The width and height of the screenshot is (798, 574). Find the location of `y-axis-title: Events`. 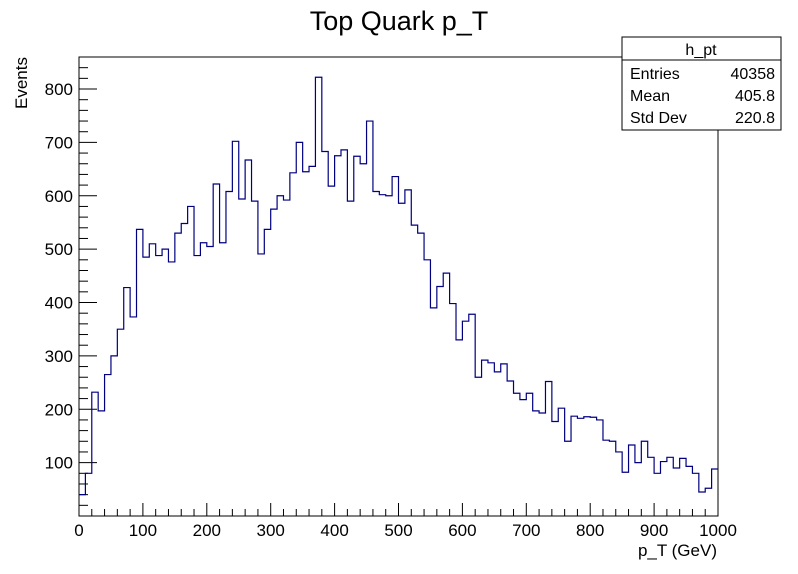

y-axis-title: Events is located at coordinates (21, 83).